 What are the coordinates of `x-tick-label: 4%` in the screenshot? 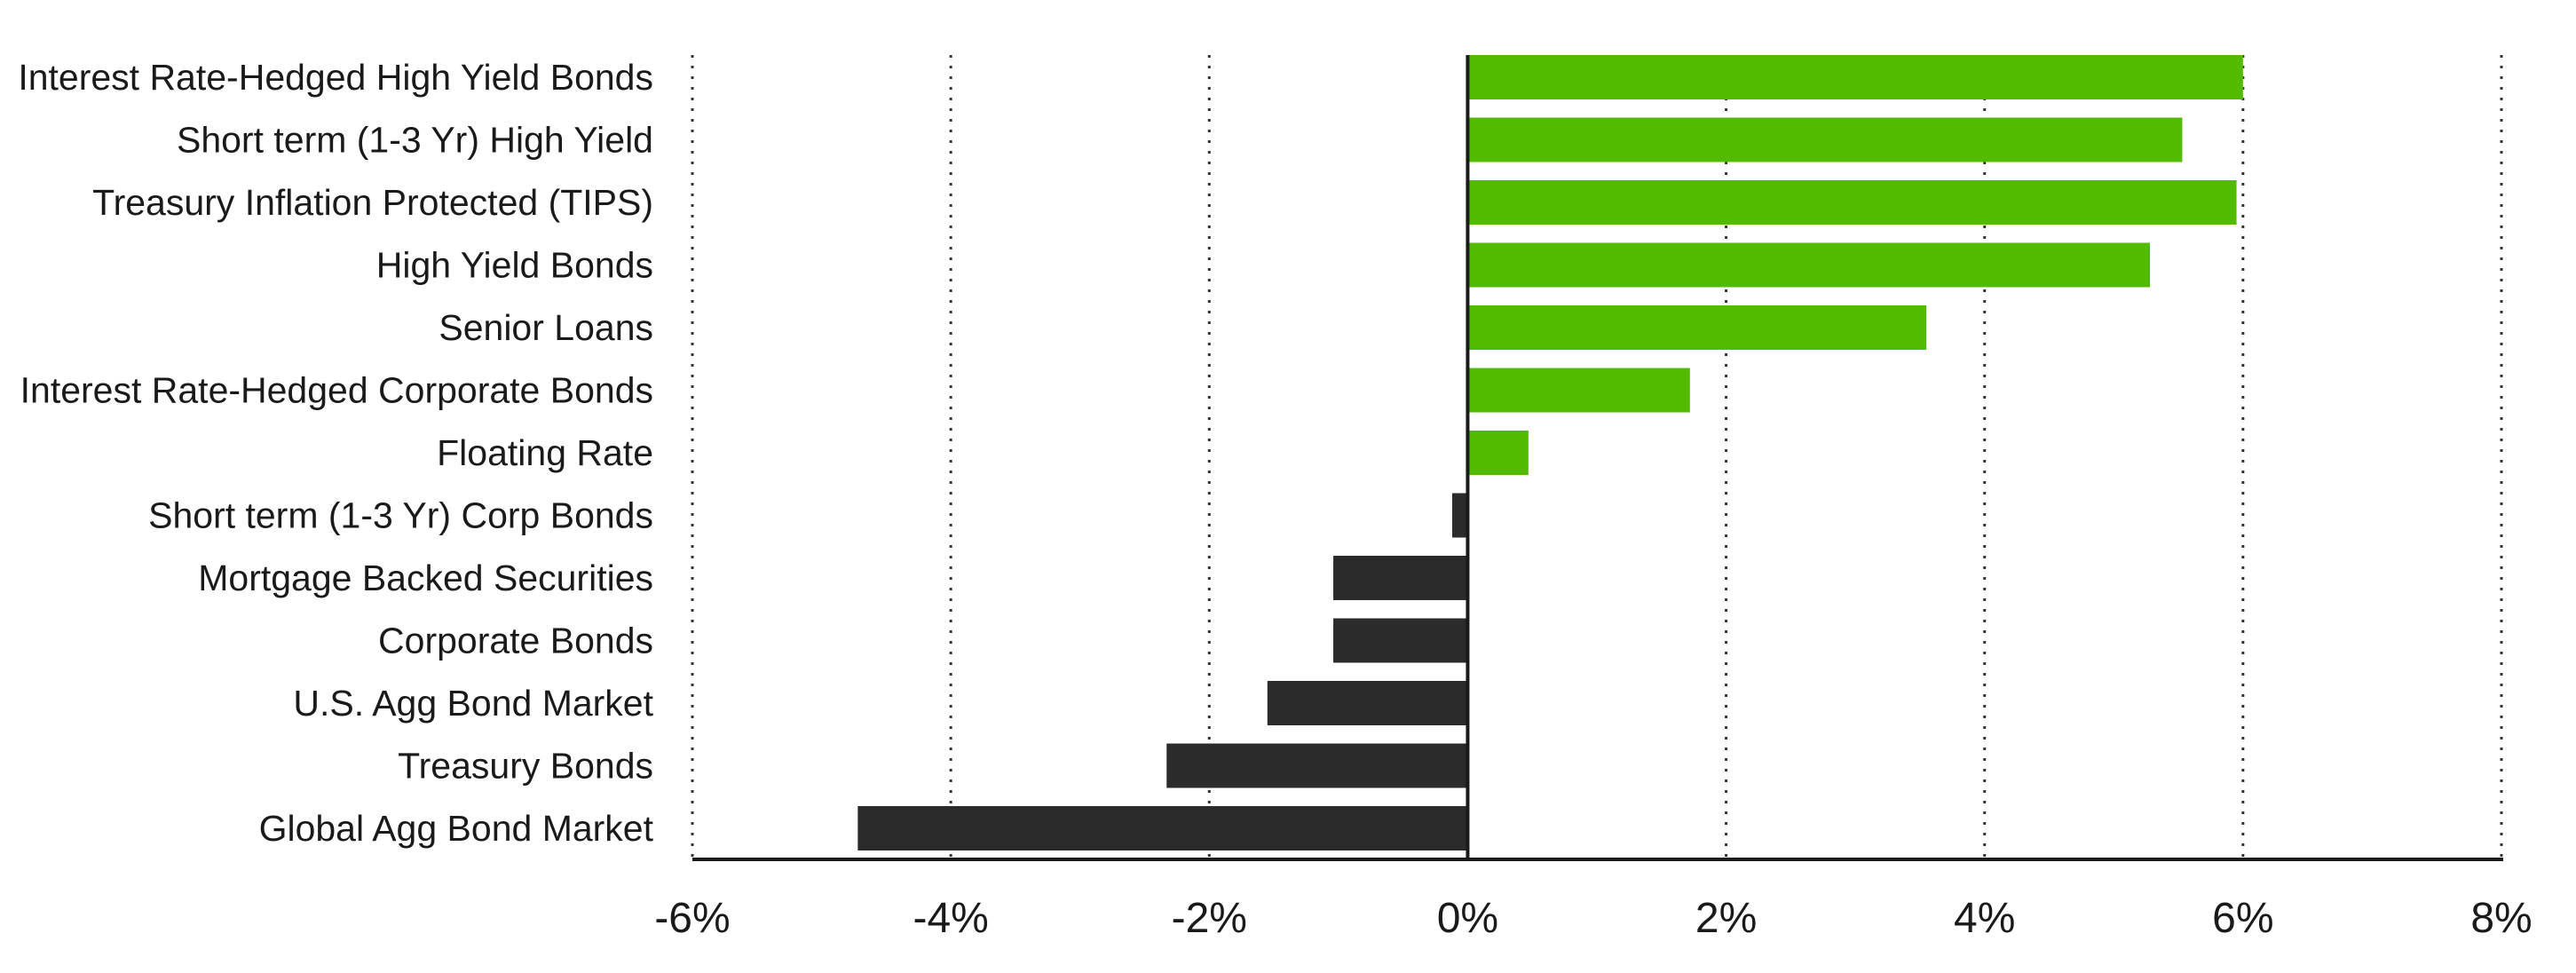 It's located at (1984, 918).